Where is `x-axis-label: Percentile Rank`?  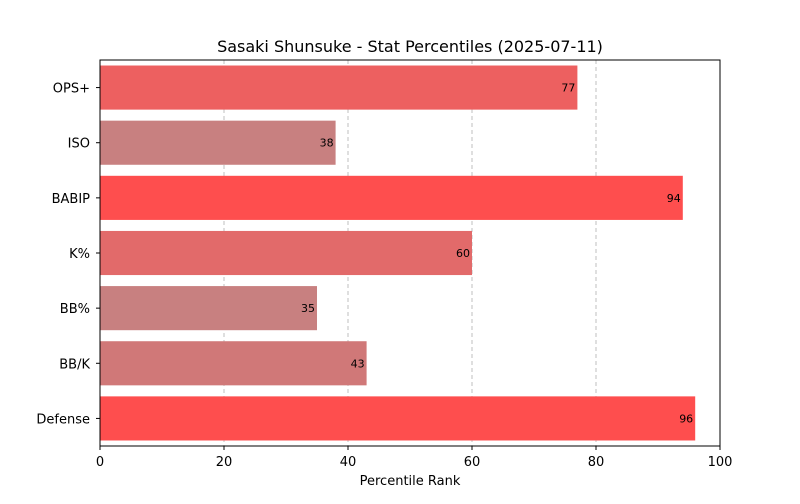 x-axis-label: Percentile Rank is located at coordinates (410, 481).